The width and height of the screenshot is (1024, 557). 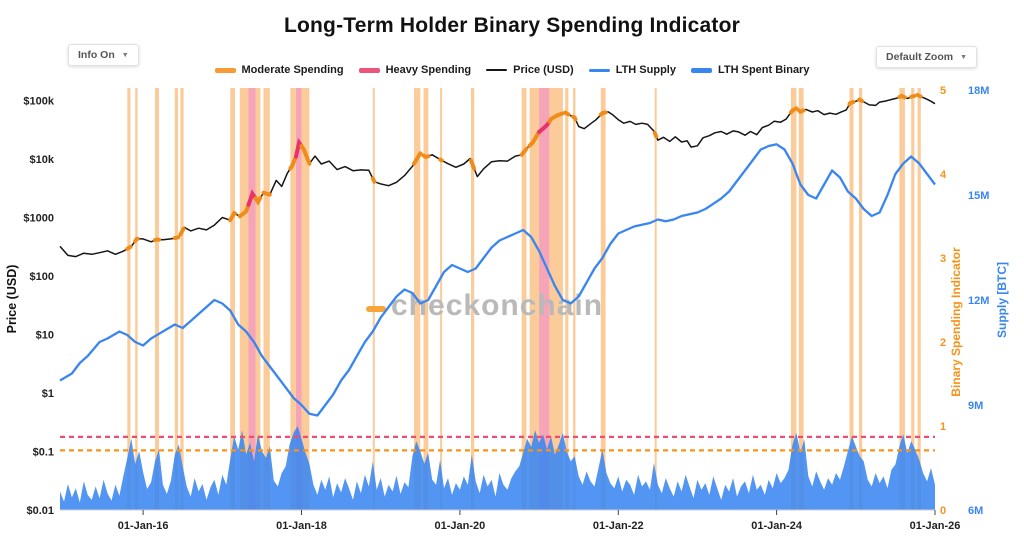 I want to click on price-tick-label: $100, so click(x=42, y=277).